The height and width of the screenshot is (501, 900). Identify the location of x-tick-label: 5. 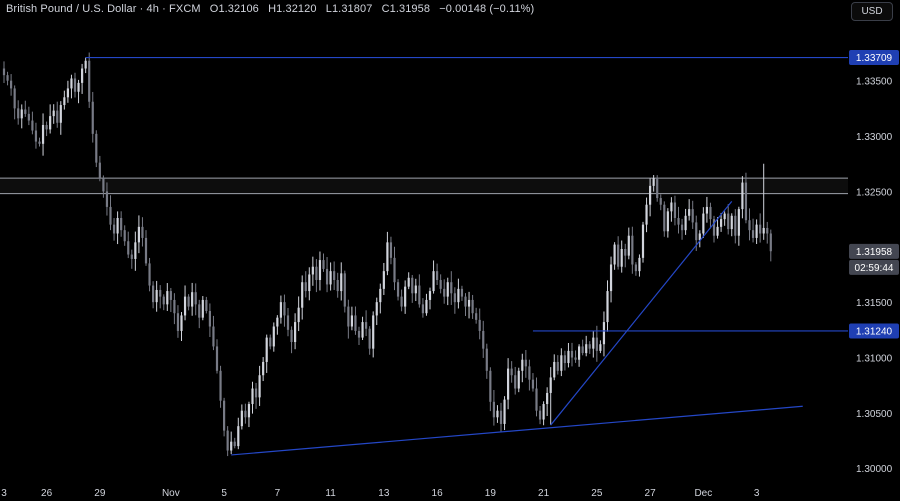
(224, 493).